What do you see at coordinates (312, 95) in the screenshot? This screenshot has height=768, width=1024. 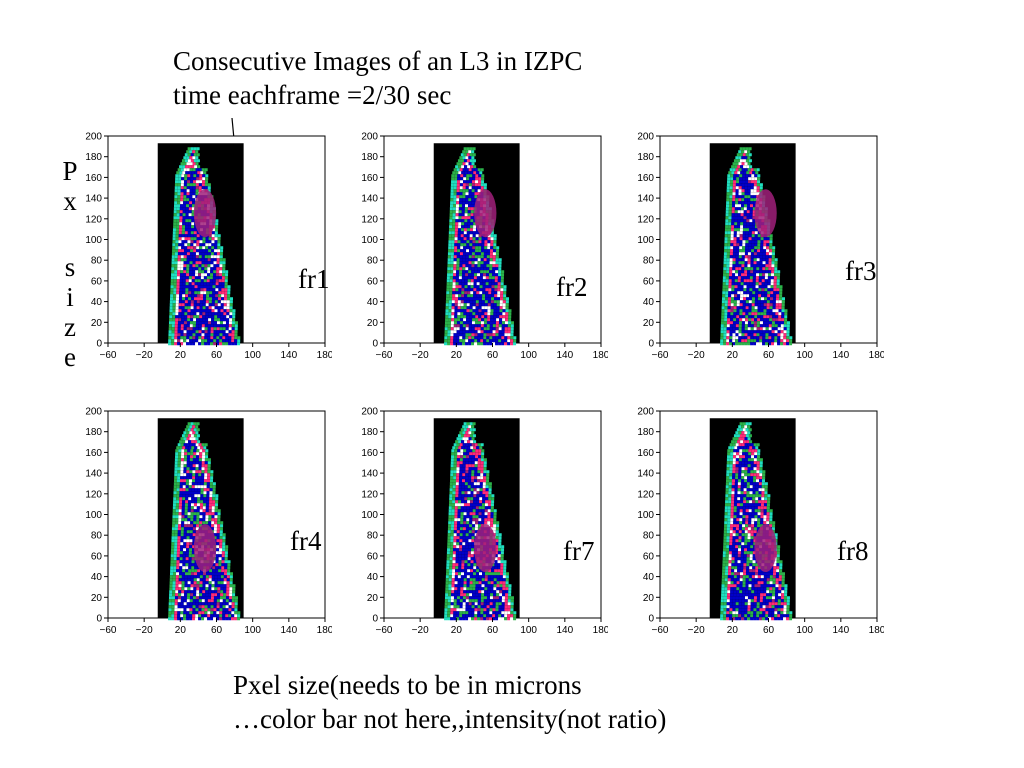 I see `title-line-2: time eachframe =2/30 sec` at bounding box center [312, 95].